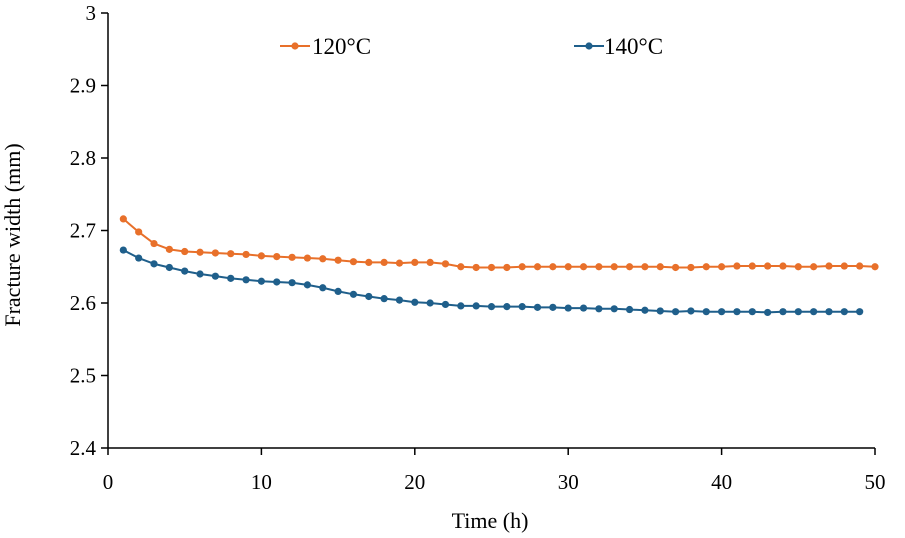 The height and width of the screenshot is (538, 905). Describe the element at coordinates (721, 482) in the screenshot. I see `x-tick-label: 40` at that location.